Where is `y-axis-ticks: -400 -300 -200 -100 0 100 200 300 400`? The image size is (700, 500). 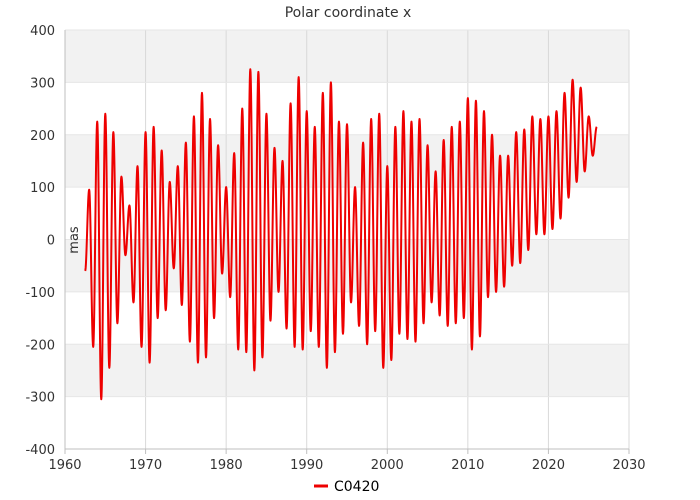 y-axis-ticks: -400 -300 -200 -100 0 100 200 300 400 is located at coordinates (40, 241).